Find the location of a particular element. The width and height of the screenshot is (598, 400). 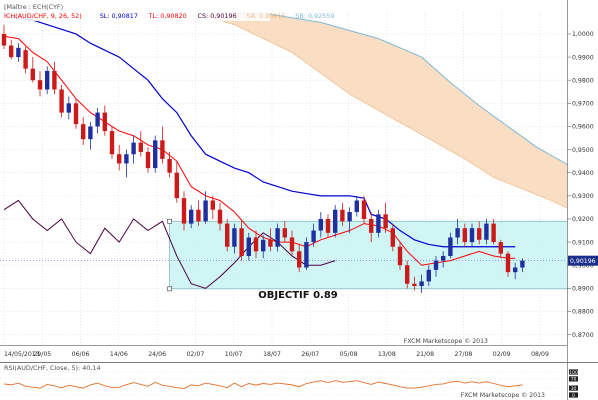

rsi-tick-label: 70 is located at coordinates (574, 380).